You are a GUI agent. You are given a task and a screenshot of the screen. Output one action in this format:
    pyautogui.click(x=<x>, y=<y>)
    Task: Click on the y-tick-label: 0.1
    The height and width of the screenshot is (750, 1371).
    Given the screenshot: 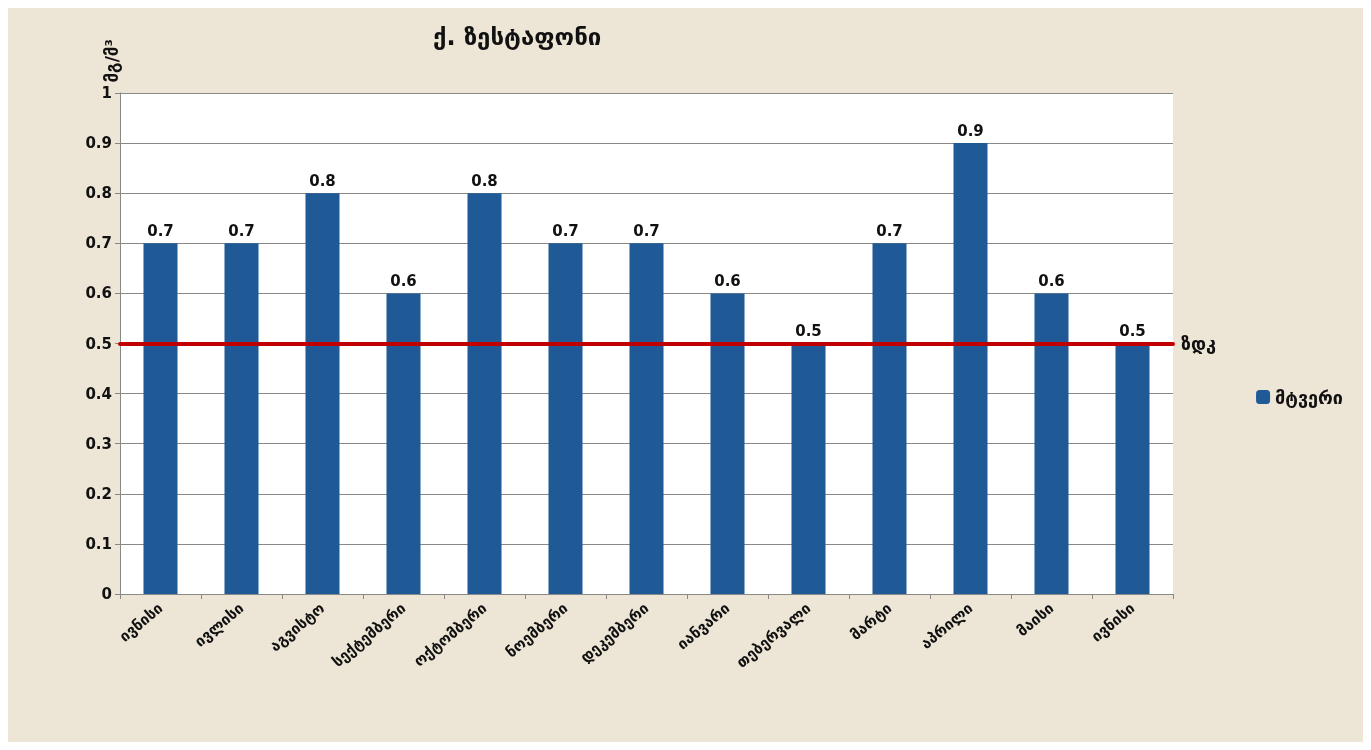 What is the action you would take?
    pyautogui.click(x=98, y=543)
    